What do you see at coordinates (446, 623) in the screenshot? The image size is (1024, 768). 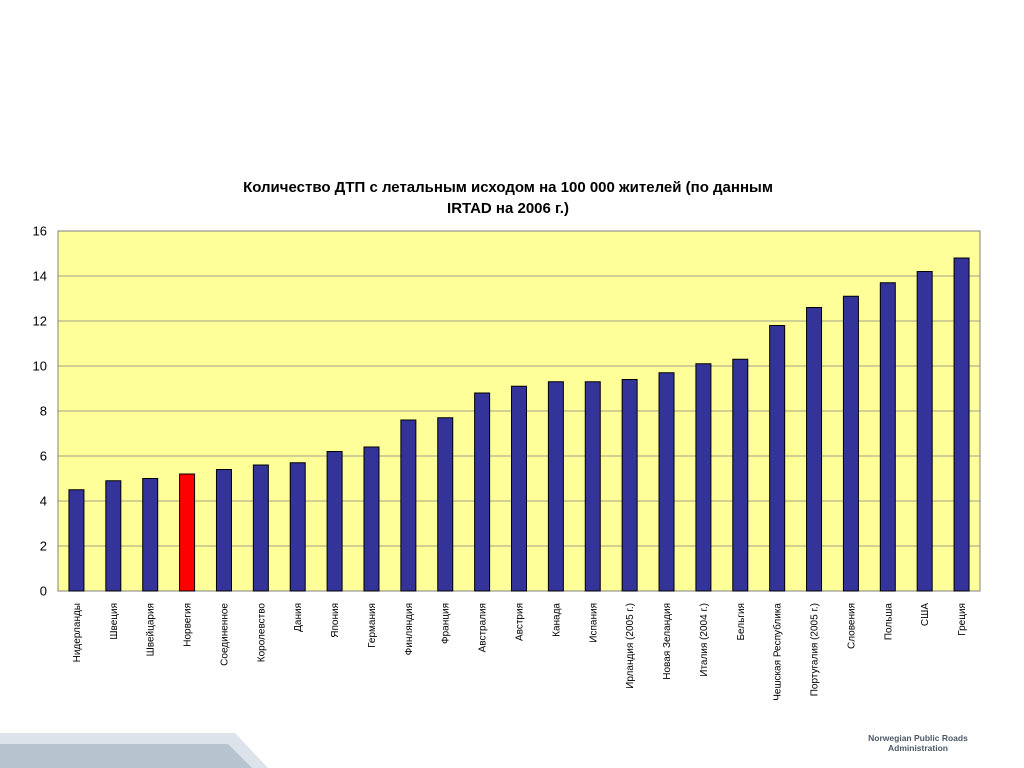 I see `x-tick-label: Франция` at bounding box center [446, 623].